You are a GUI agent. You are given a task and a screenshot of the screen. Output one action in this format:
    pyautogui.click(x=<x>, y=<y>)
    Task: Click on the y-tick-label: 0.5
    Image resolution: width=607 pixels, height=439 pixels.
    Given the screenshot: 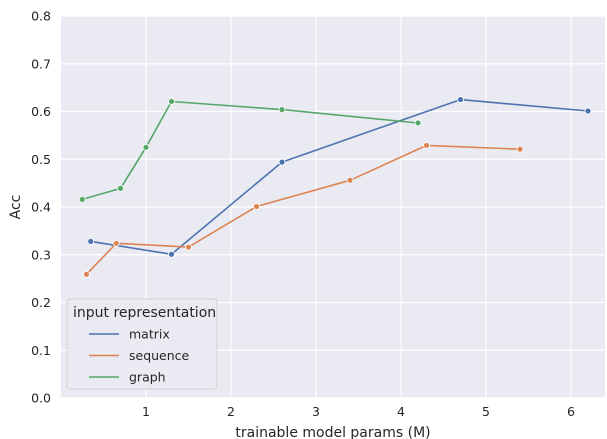 What is the action you would take?
    pyautogui.click(x=41, y=159)
    